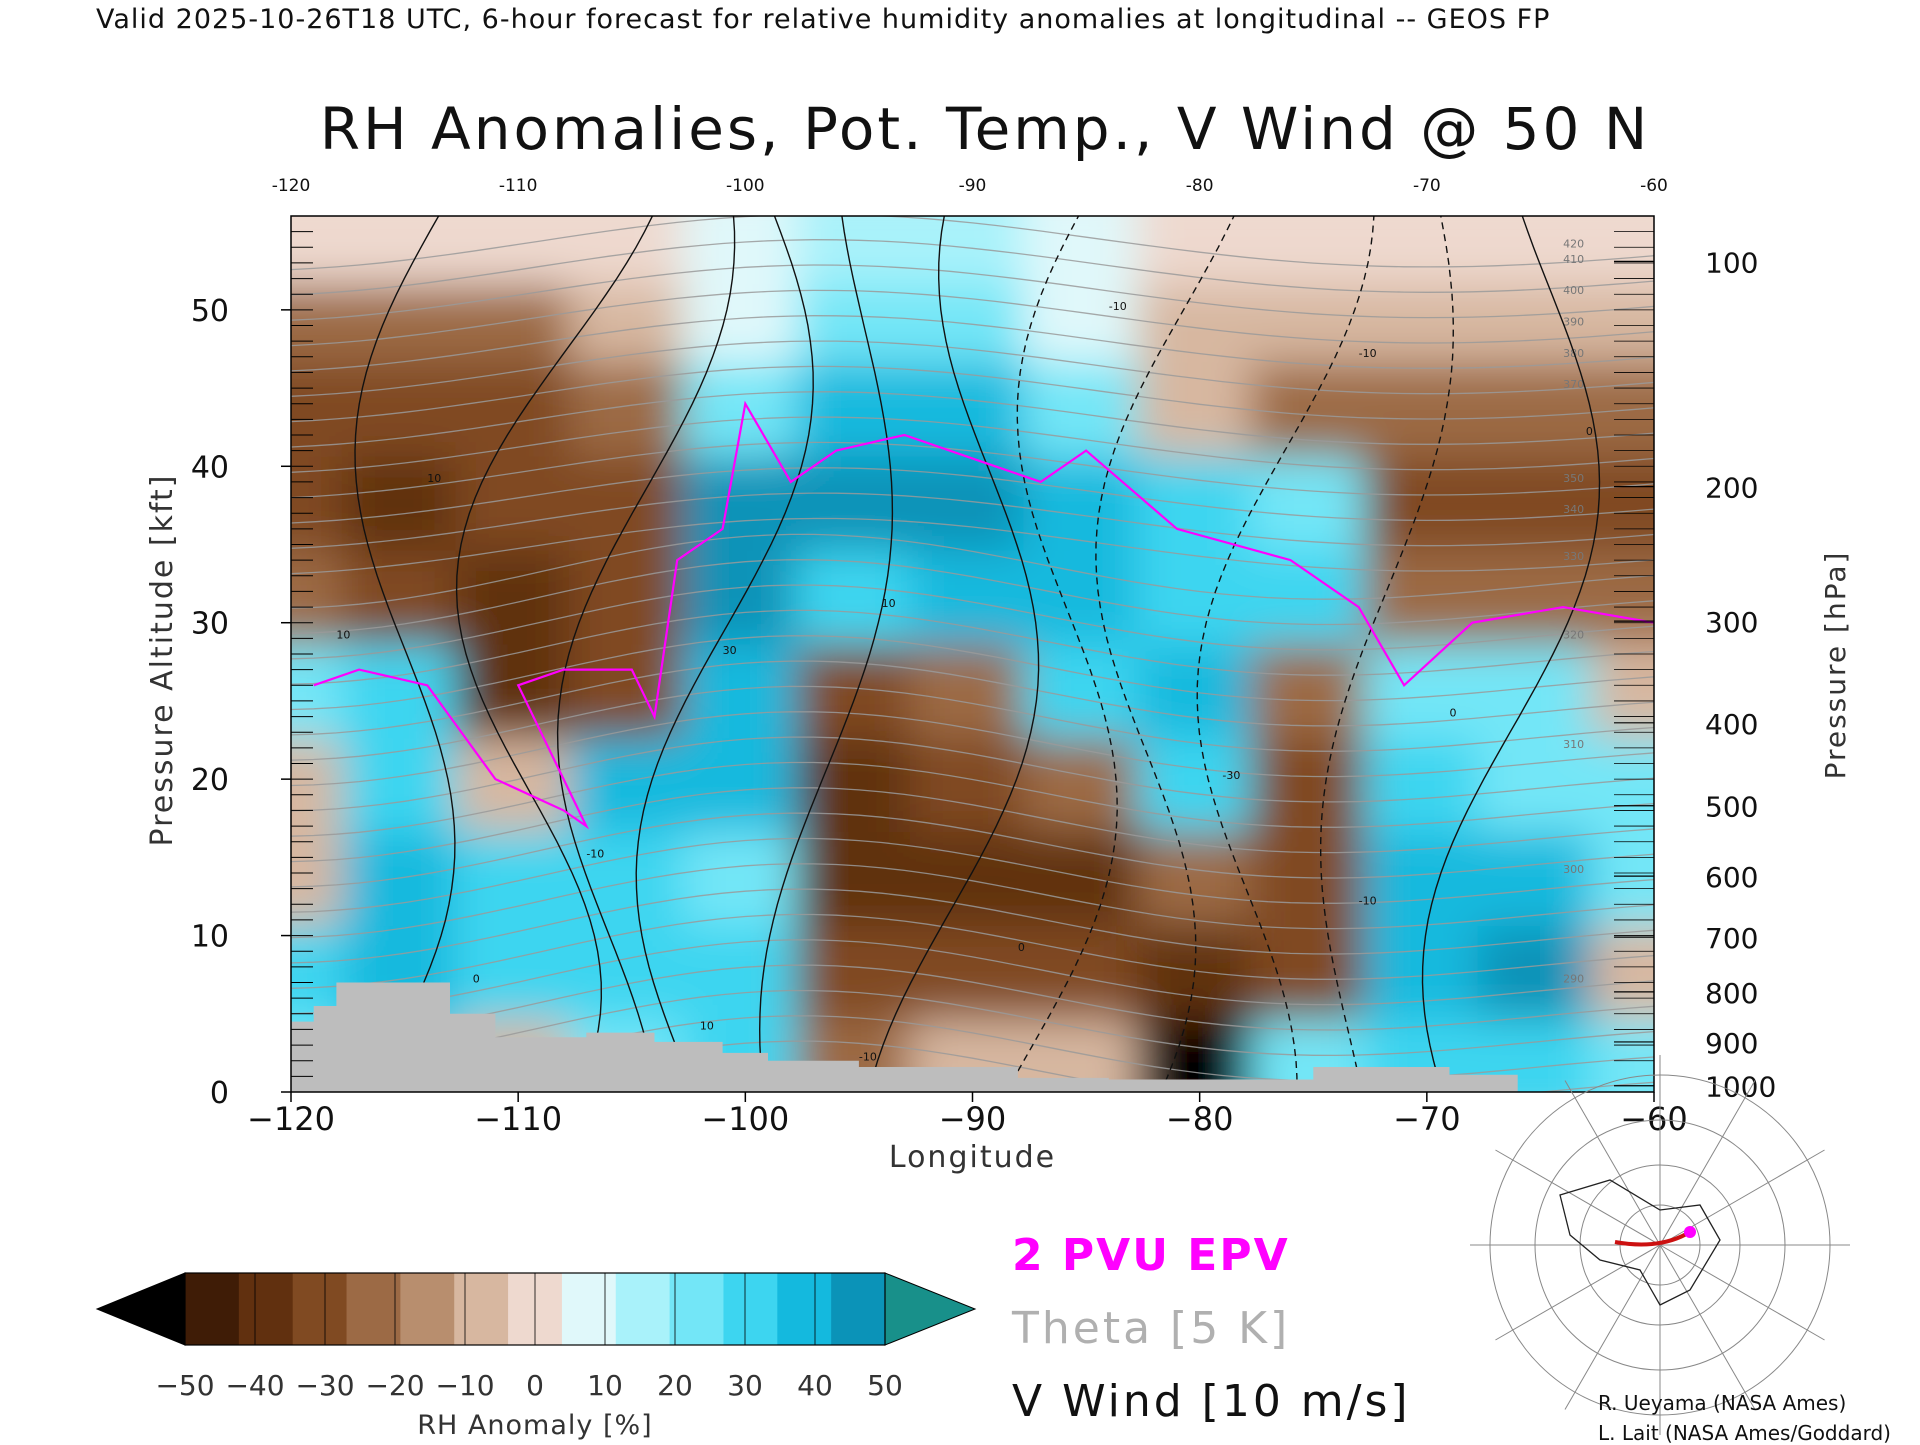 This screenshot has width=1920, height=1445. Describe the element at coordinates (1427, 1119) in the screenshot. I see `x-tick-label: −70` at that location.